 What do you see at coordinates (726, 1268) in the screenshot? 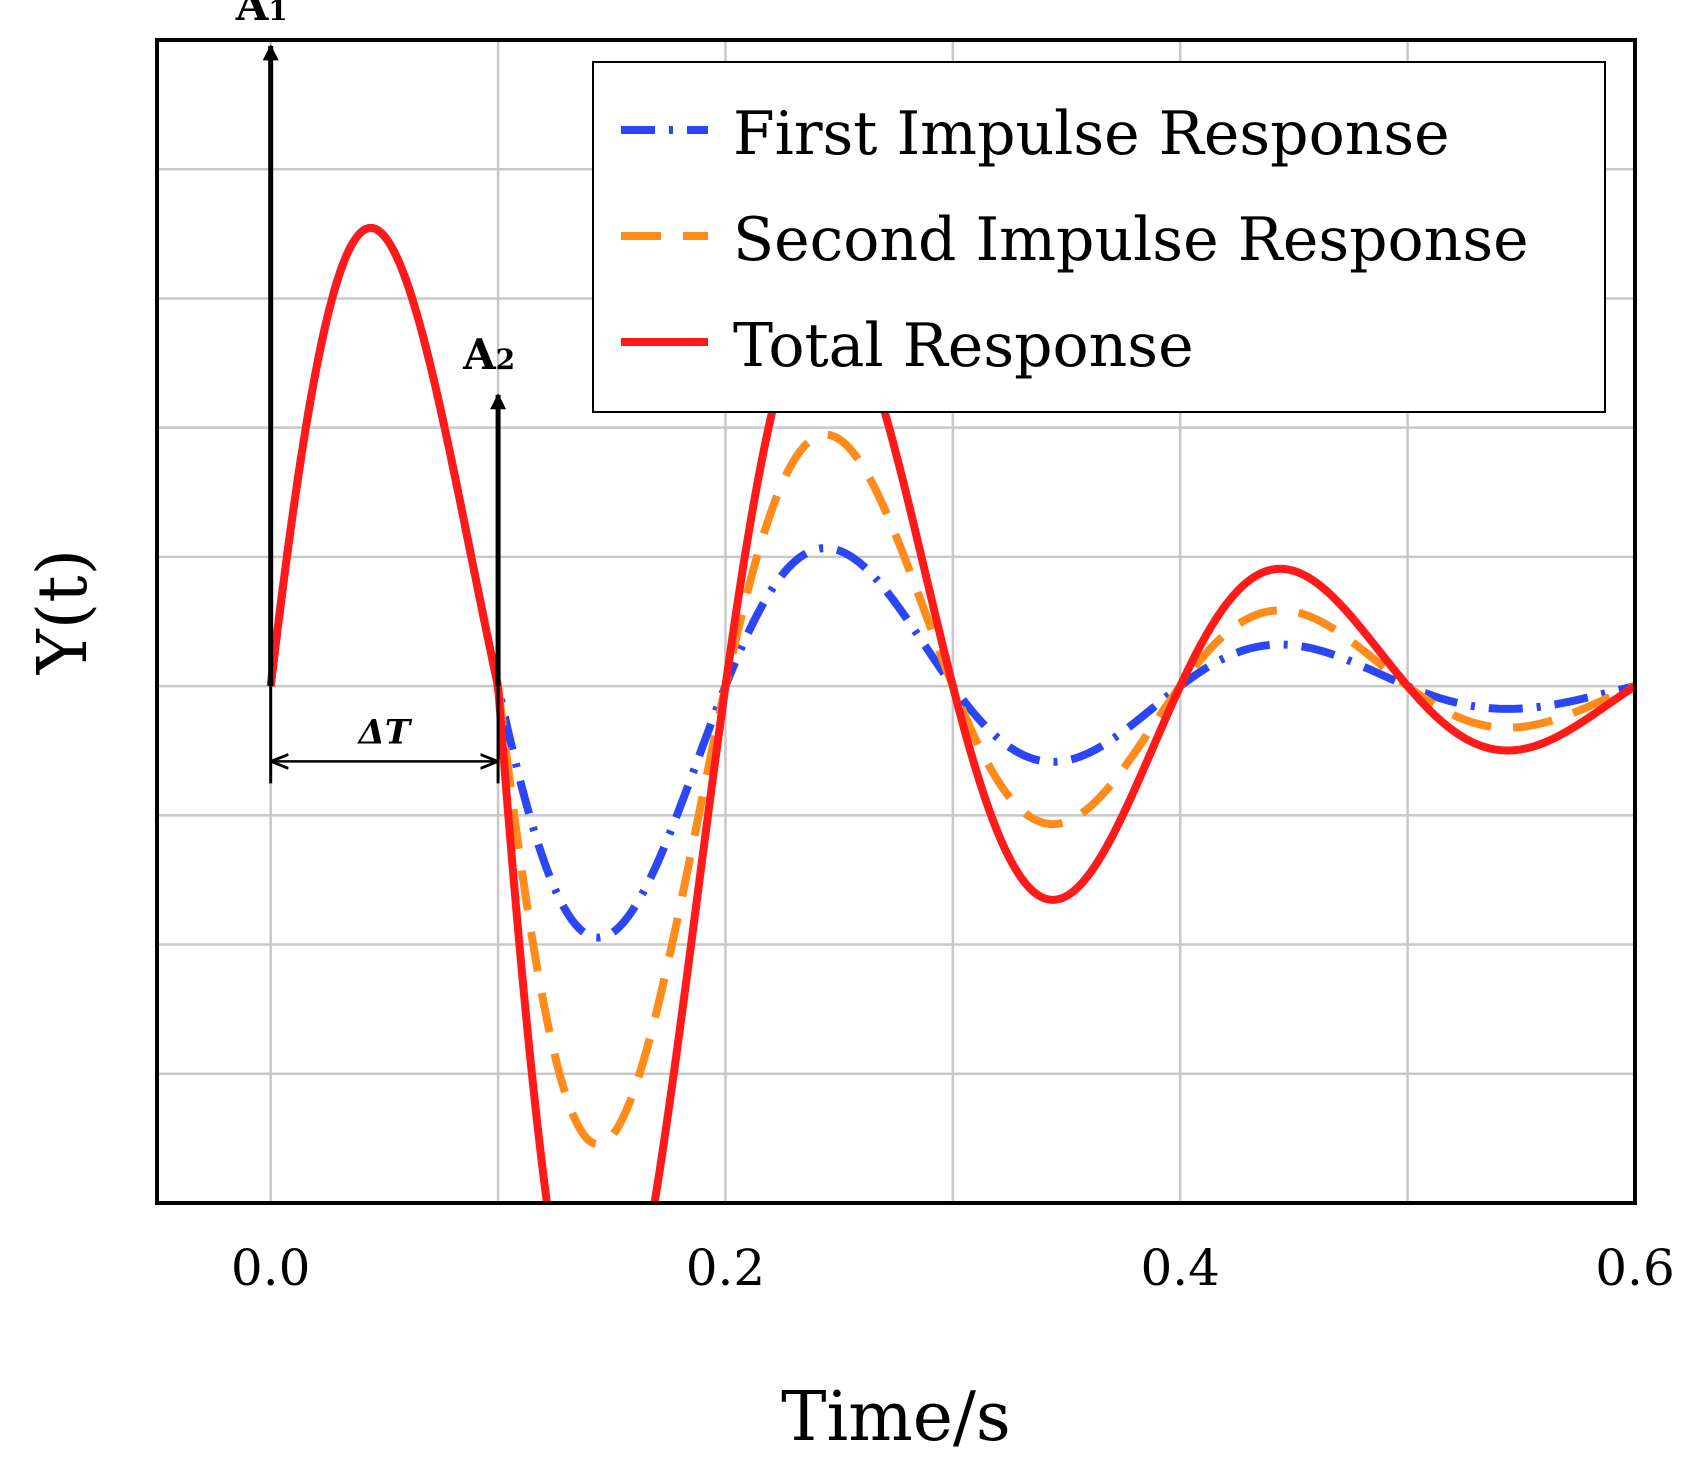
I see `x-tick-label: 0.2` at bounding box center [726, 1268].